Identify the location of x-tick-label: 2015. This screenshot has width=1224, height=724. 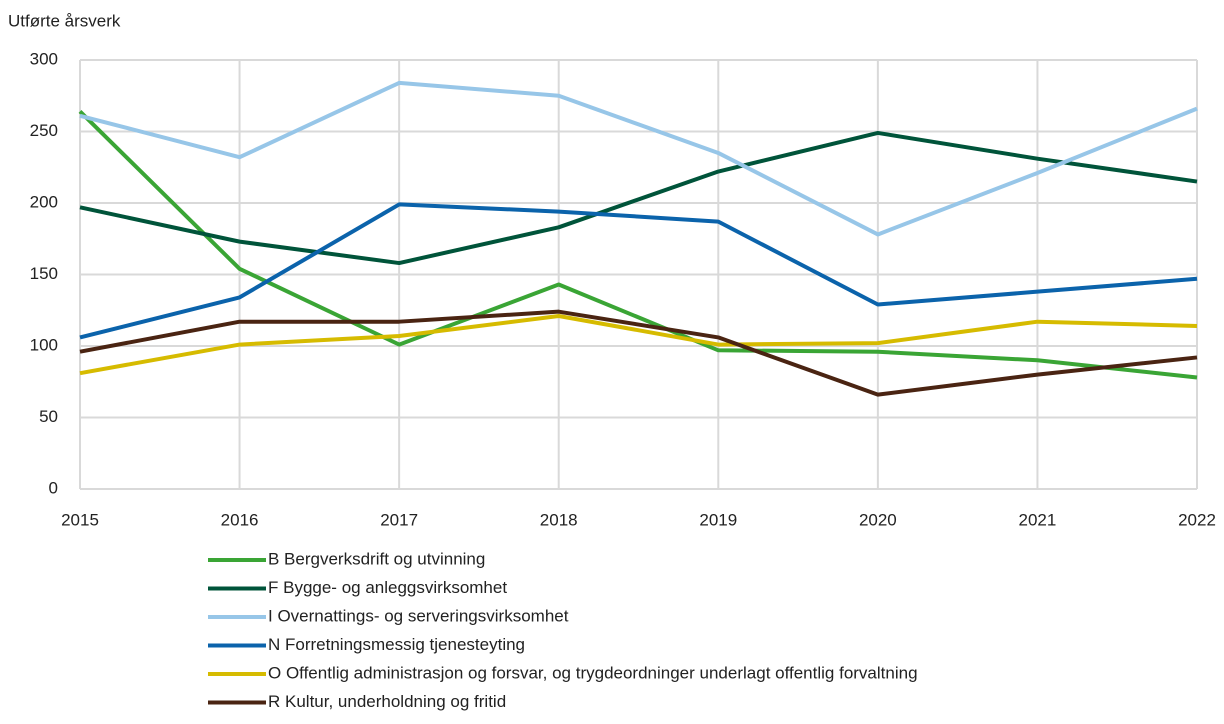
(80, 519).